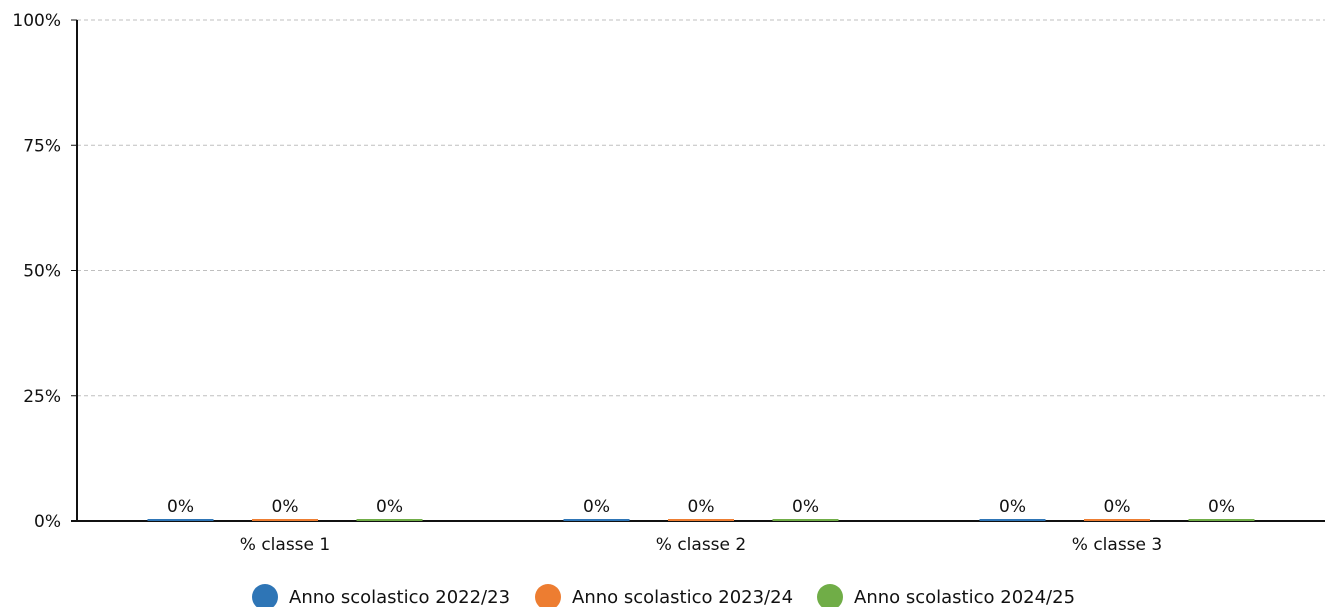  I want to click on y-tick-label: 0%, so click(47, 522).